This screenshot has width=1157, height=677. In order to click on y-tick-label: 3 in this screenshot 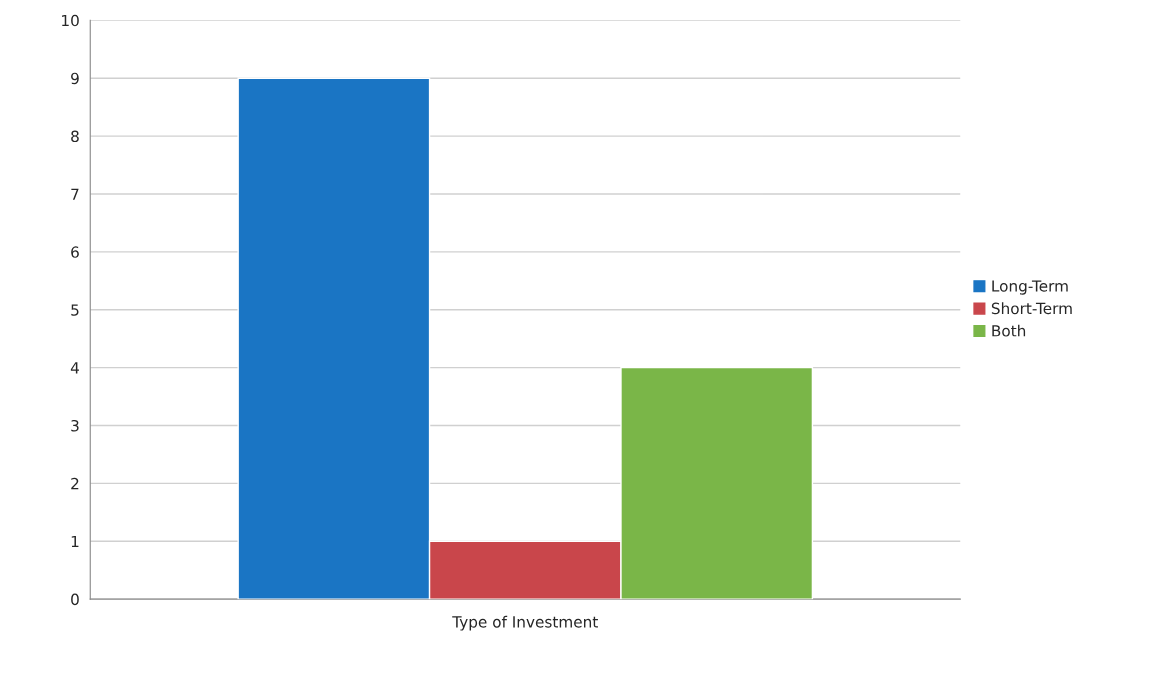, I will do `click(75, 425)`.